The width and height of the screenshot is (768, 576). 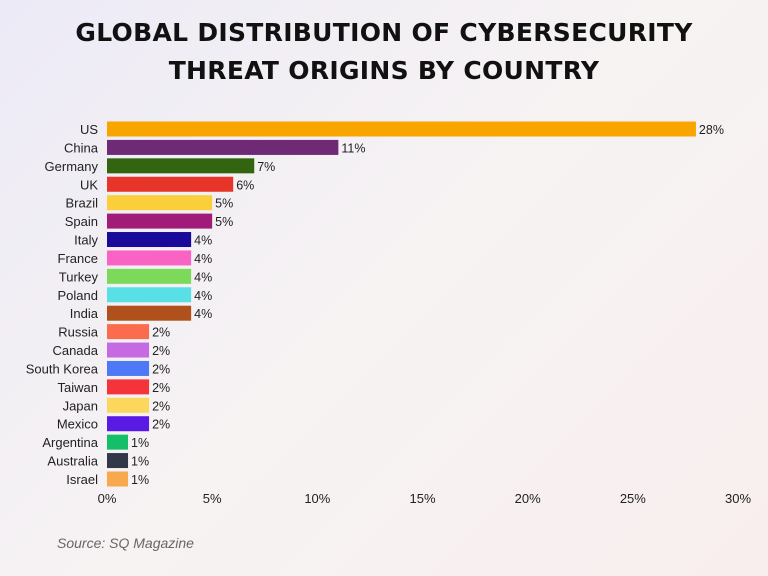 I want to click on category-label: Australia, so click(x=72, y=461).